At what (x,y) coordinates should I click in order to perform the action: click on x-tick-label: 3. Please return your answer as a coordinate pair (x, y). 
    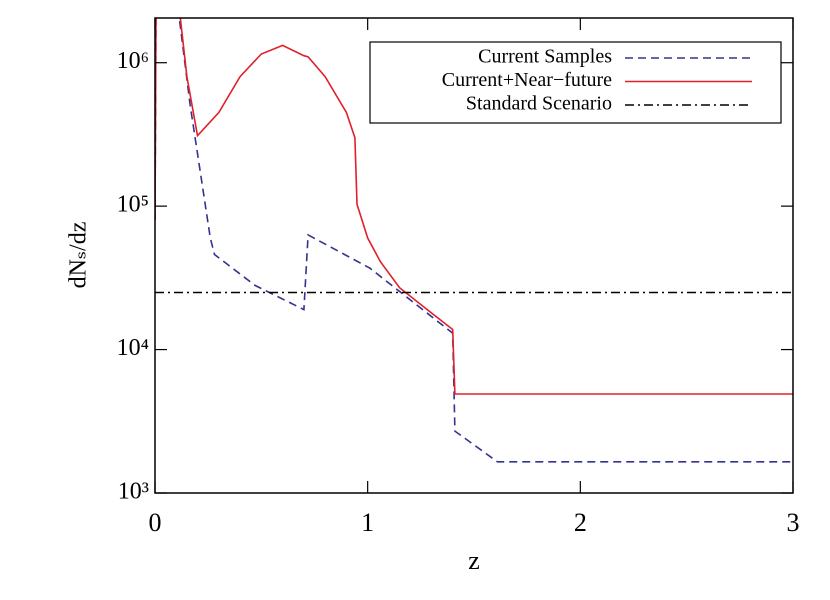
    Looking at the image, I should click on (793, 522).